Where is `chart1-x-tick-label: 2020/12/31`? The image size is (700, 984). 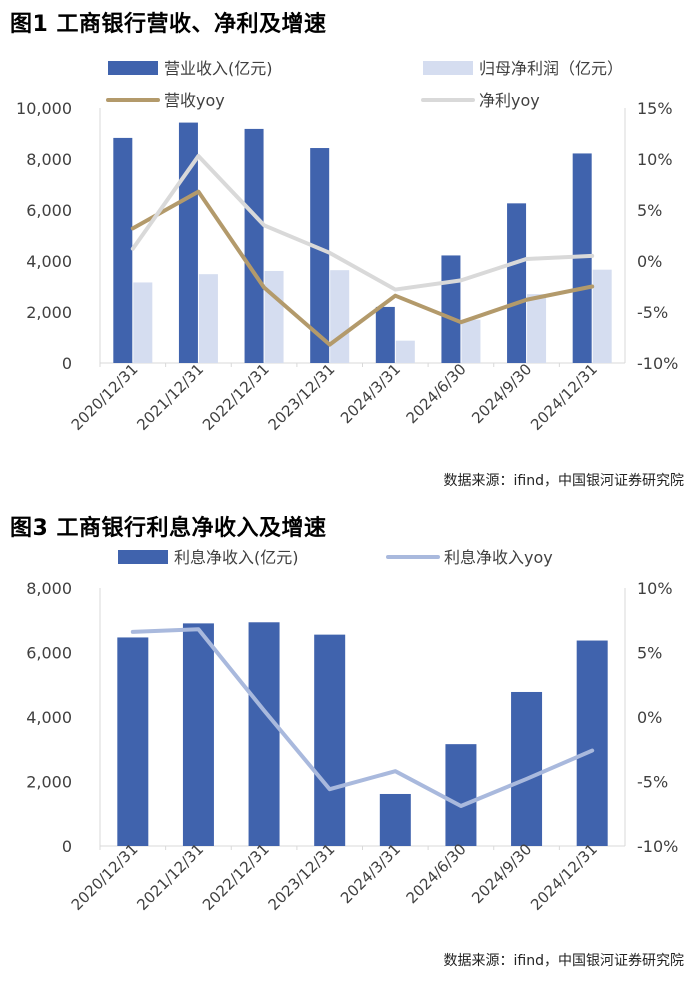 chart1-x-tick-label: 2020/12/31 is located at coordinates (105, 397).